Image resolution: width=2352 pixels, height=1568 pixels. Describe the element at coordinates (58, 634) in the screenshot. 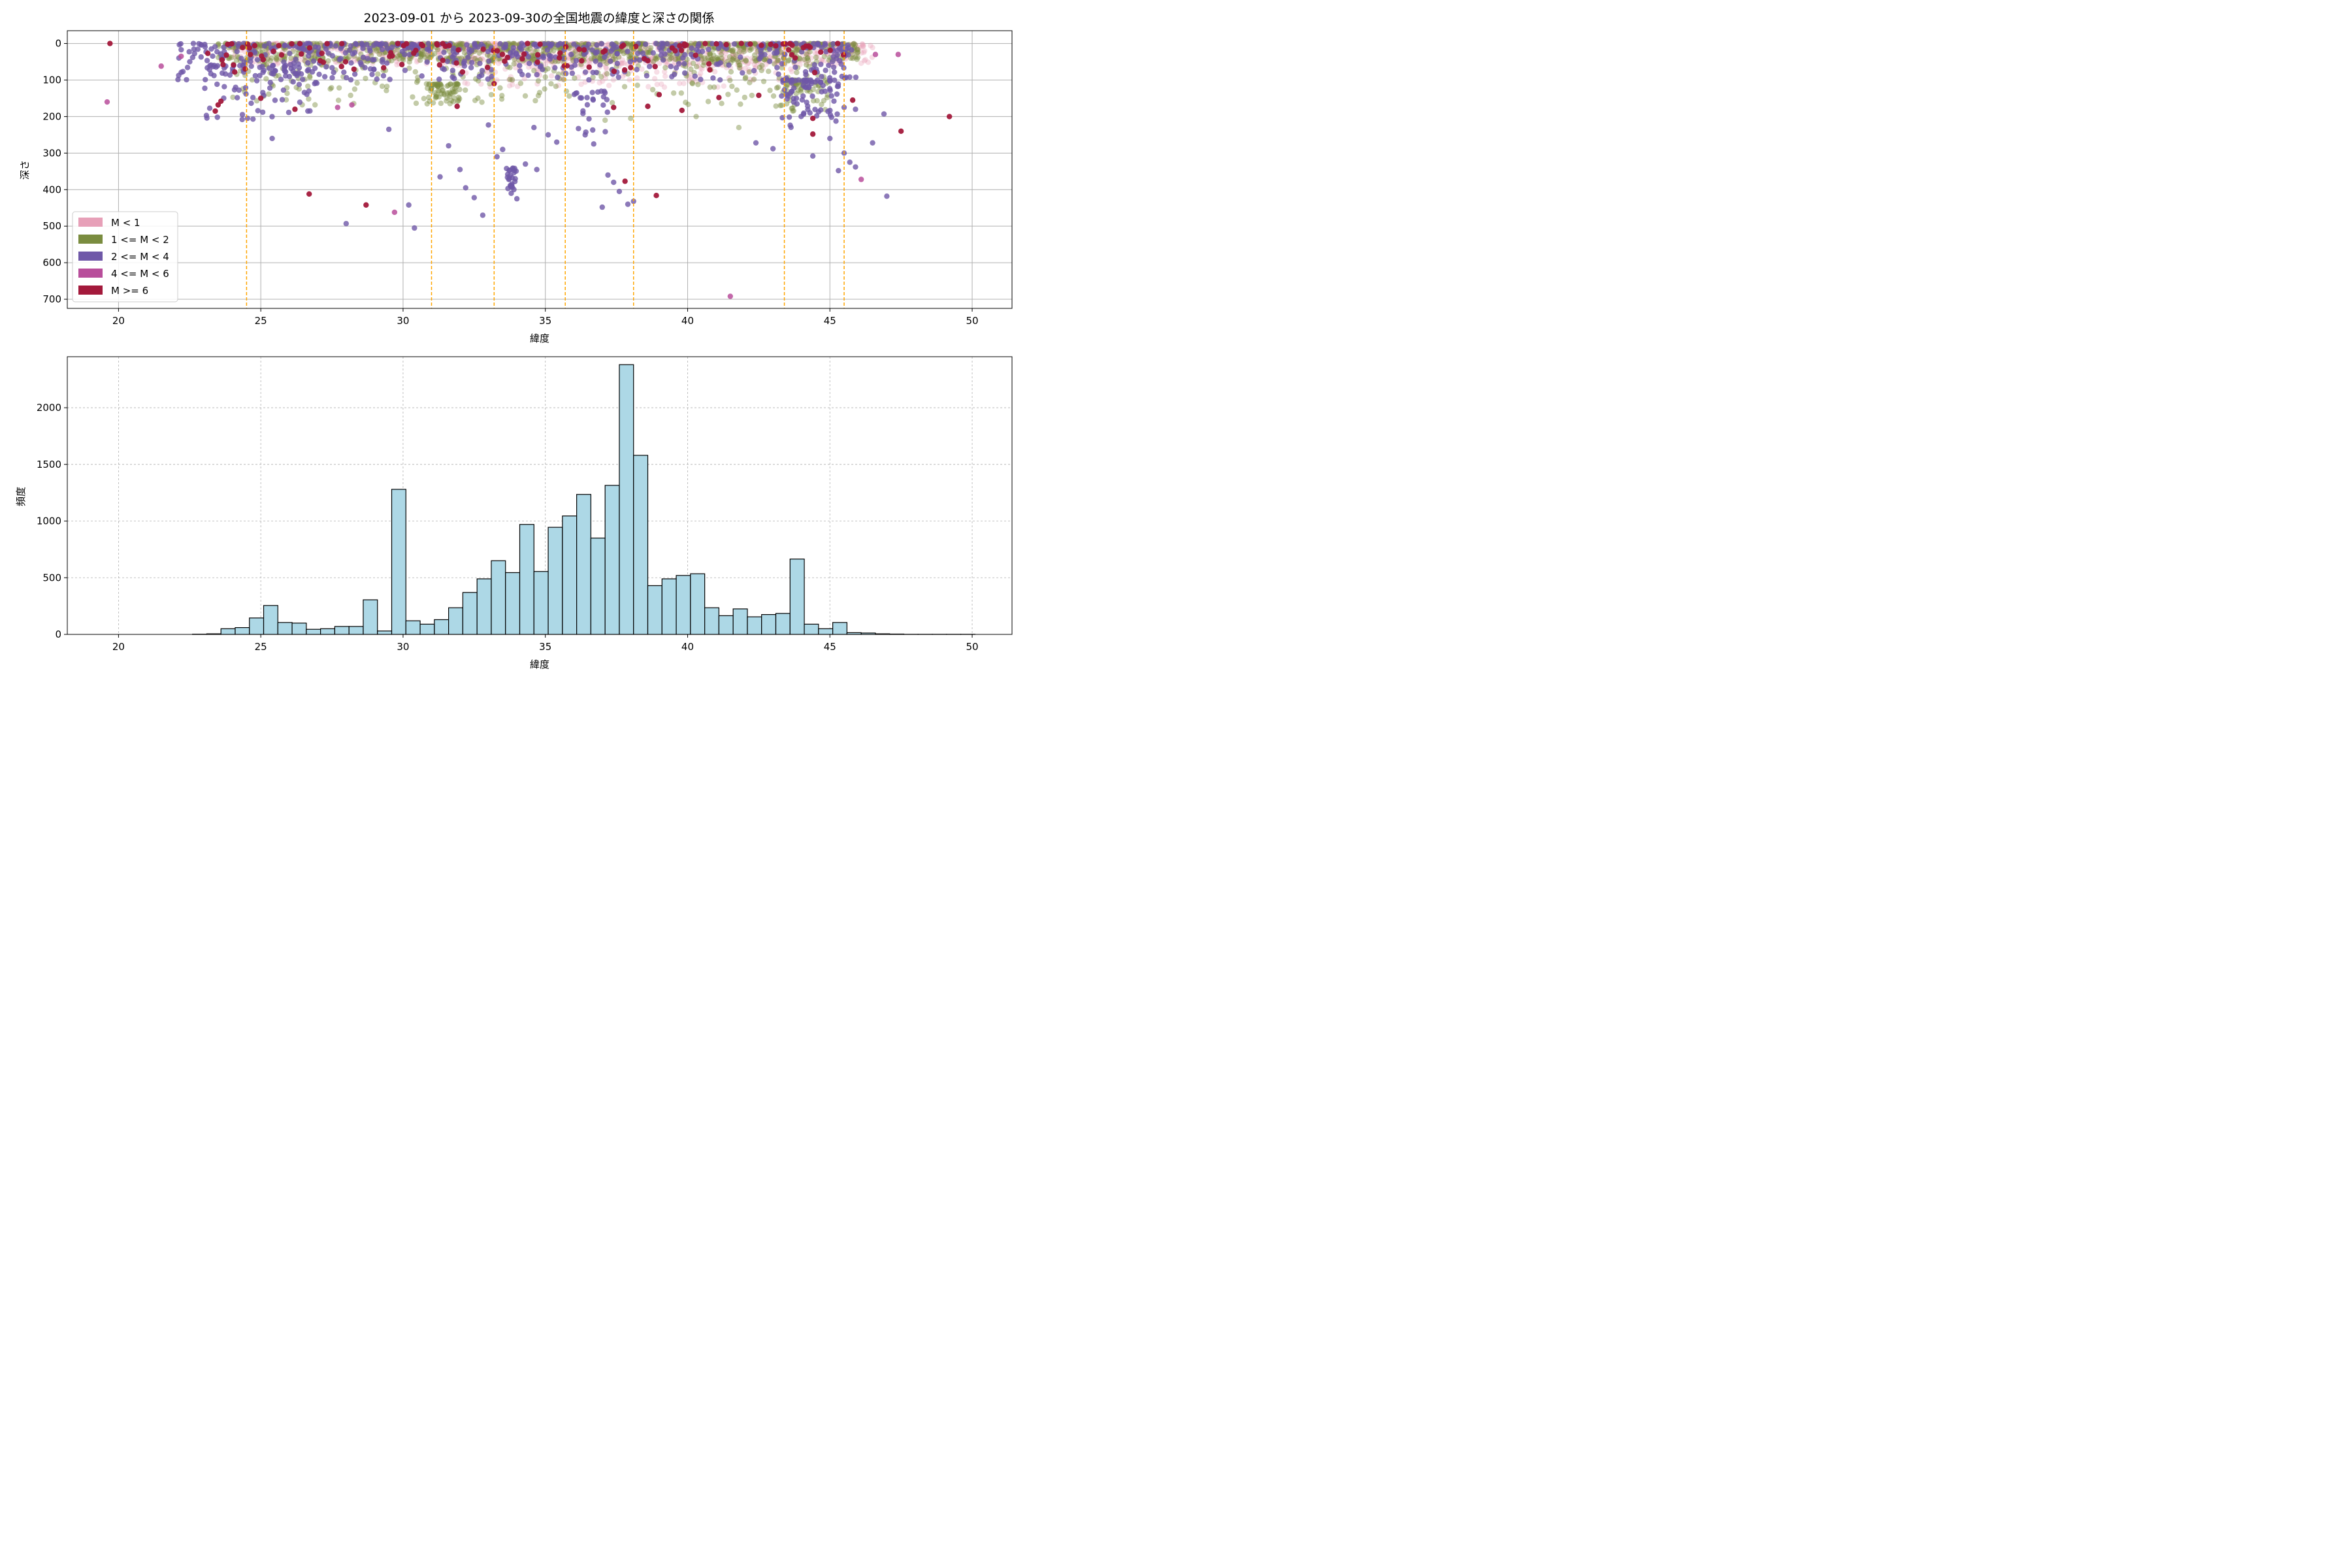

I see `histogram-y-tick-label: 0` at that location.